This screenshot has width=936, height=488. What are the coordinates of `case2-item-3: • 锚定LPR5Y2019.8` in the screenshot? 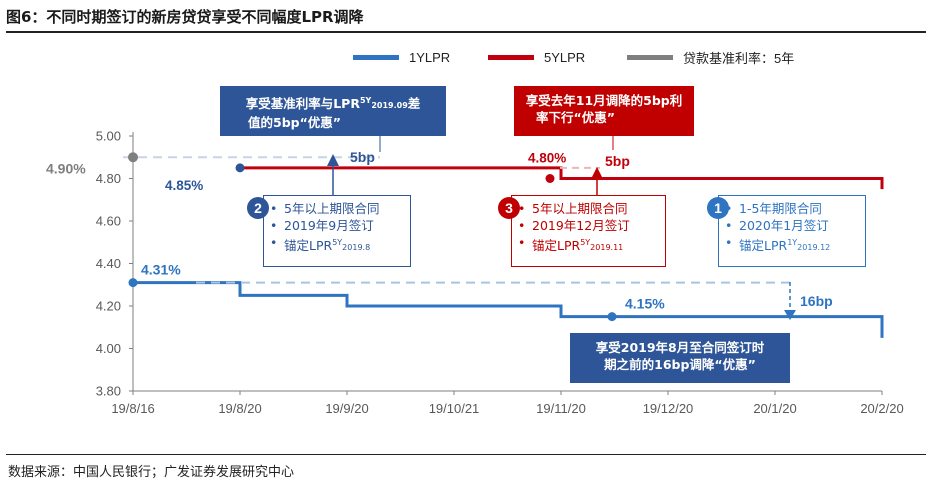 It's located at (338, 245).